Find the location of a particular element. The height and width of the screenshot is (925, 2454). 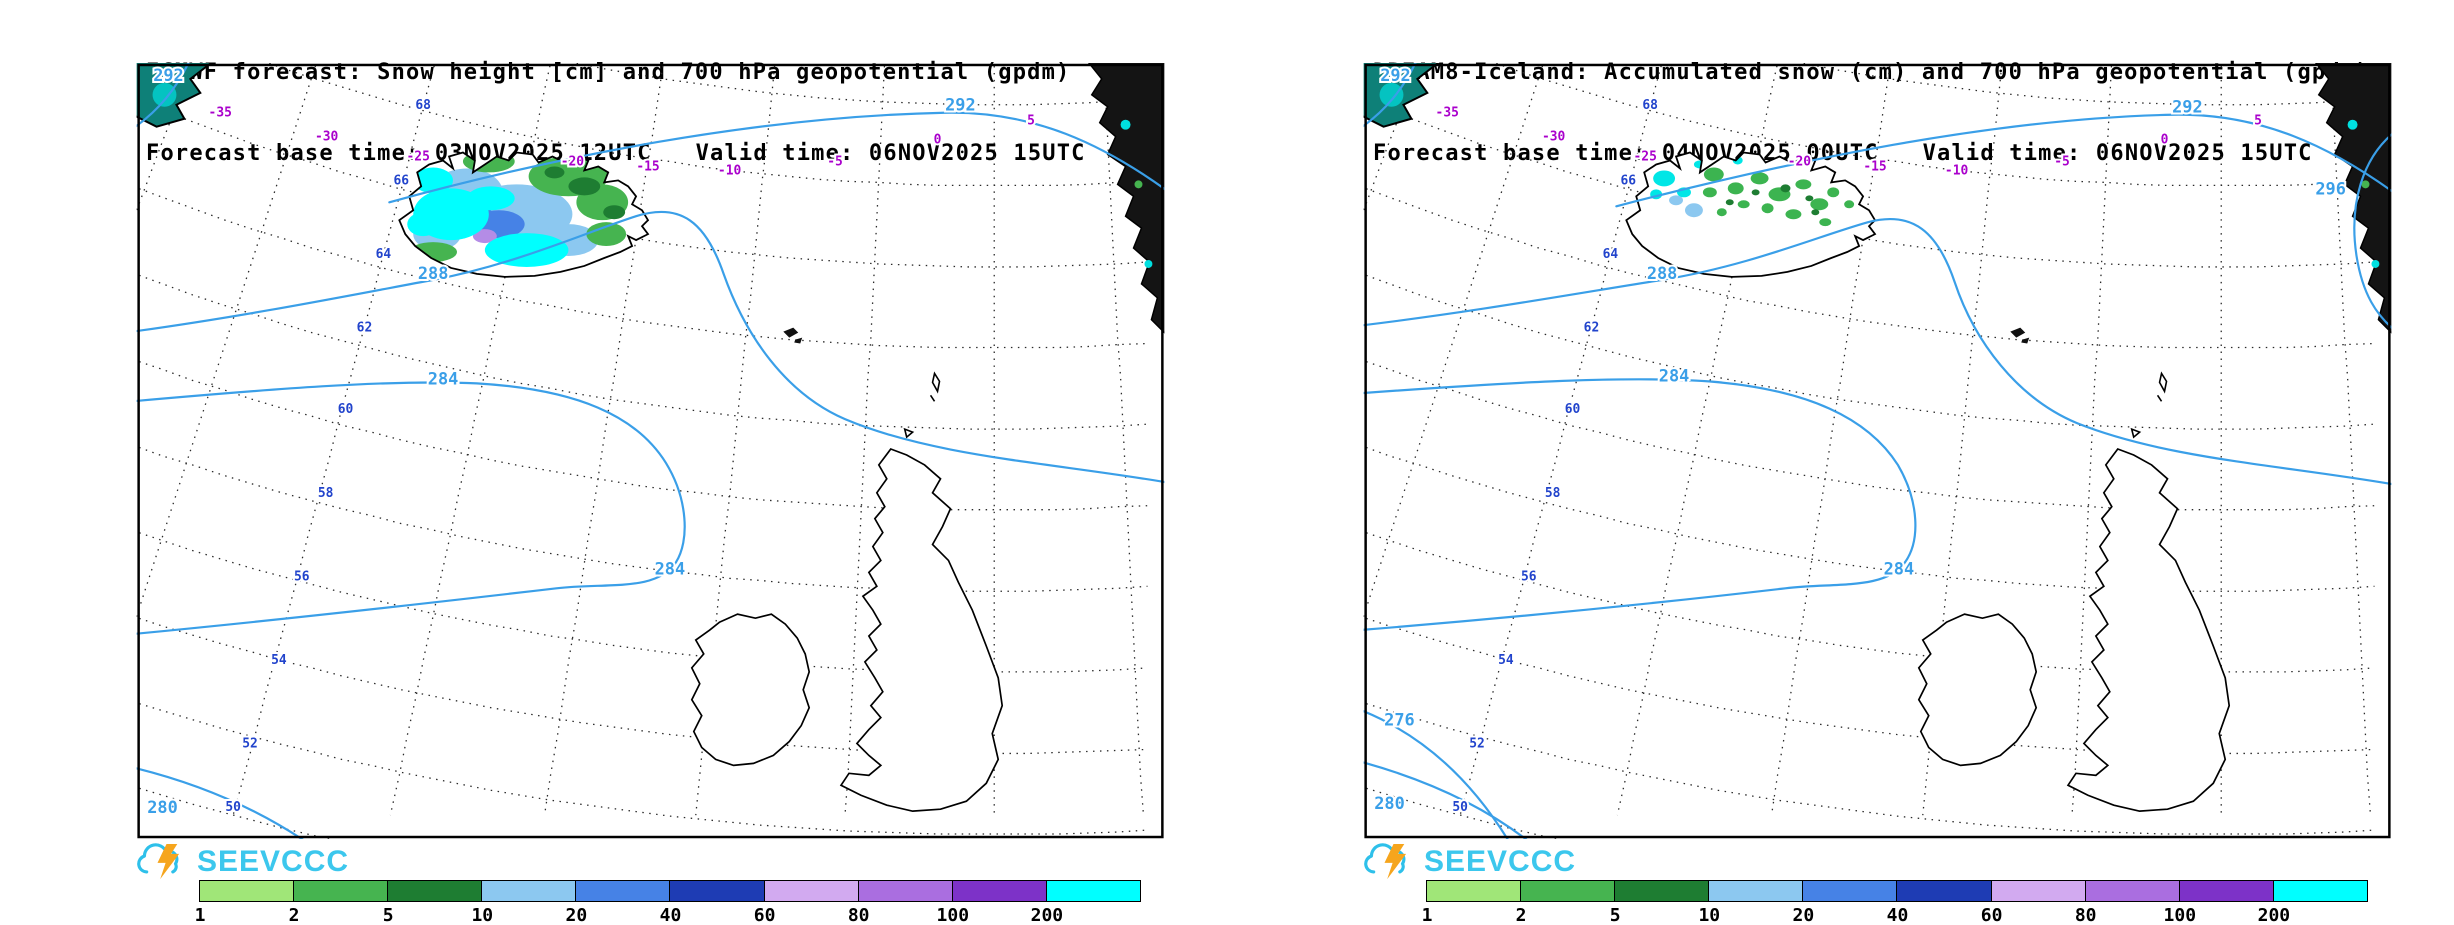

snow-shading is located at coordinates (518, 209).